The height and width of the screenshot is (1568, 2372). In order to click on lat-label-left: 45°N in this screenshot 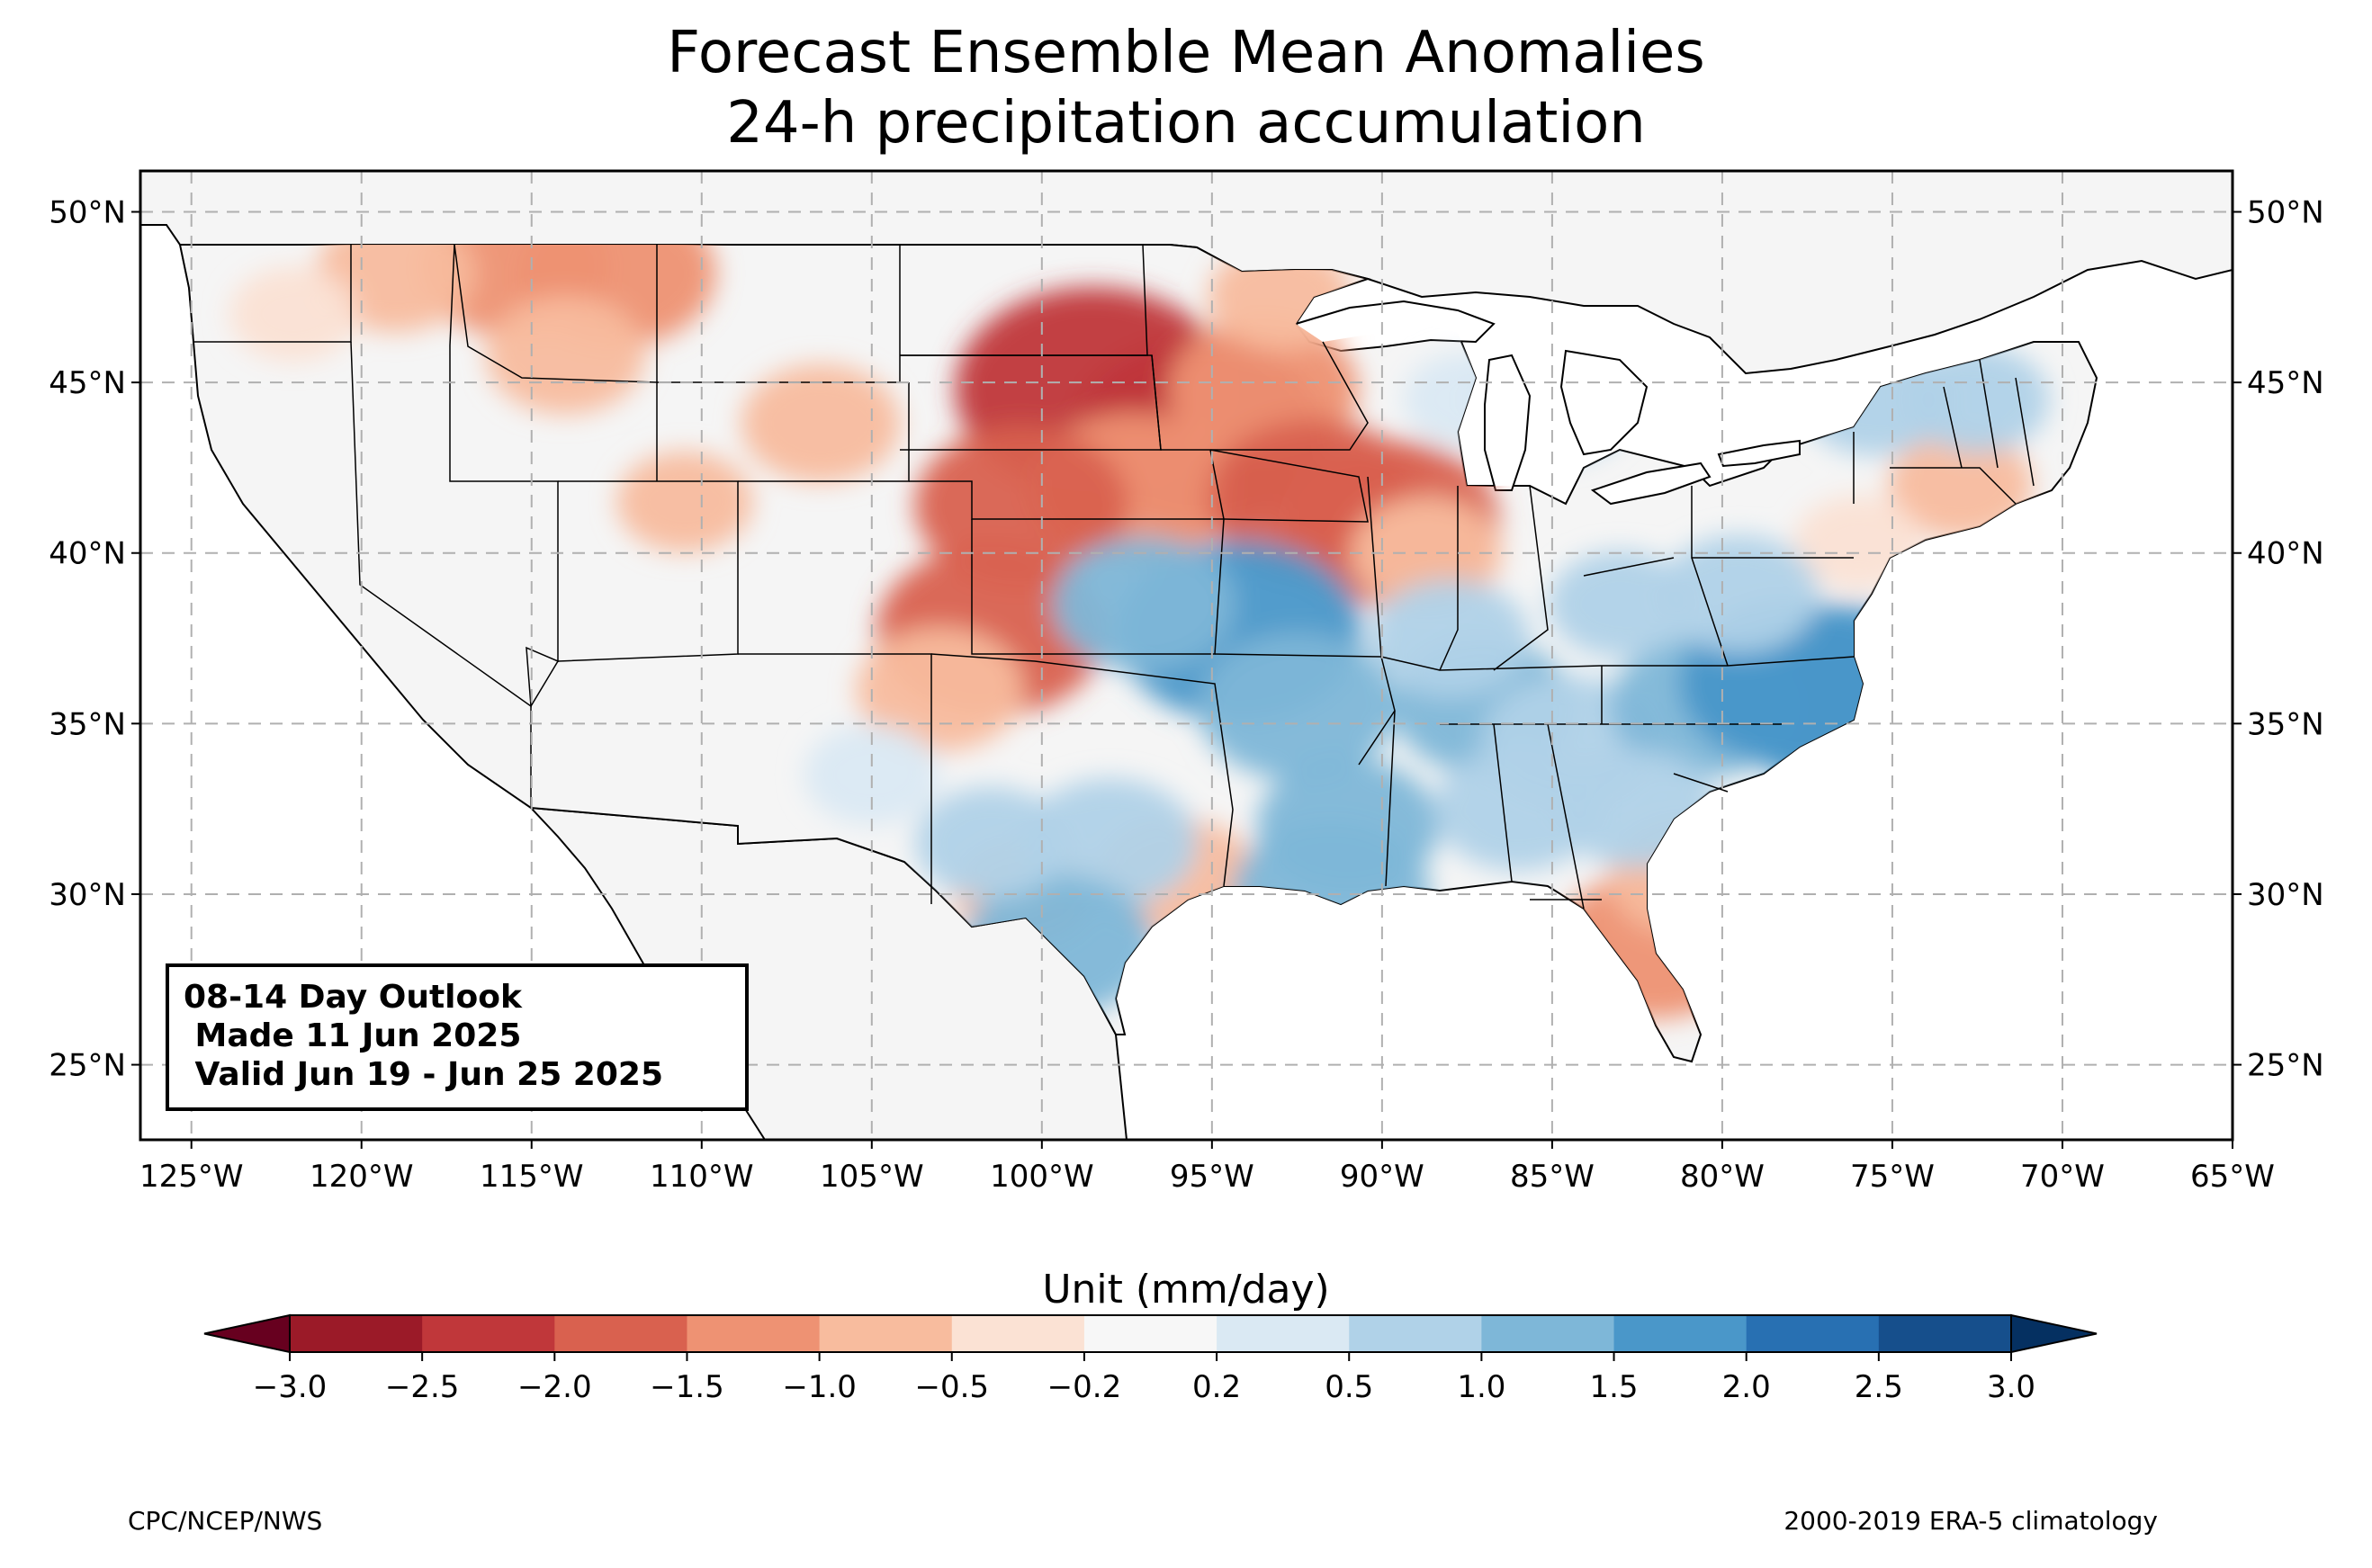, I will do `click(87, 383)`.